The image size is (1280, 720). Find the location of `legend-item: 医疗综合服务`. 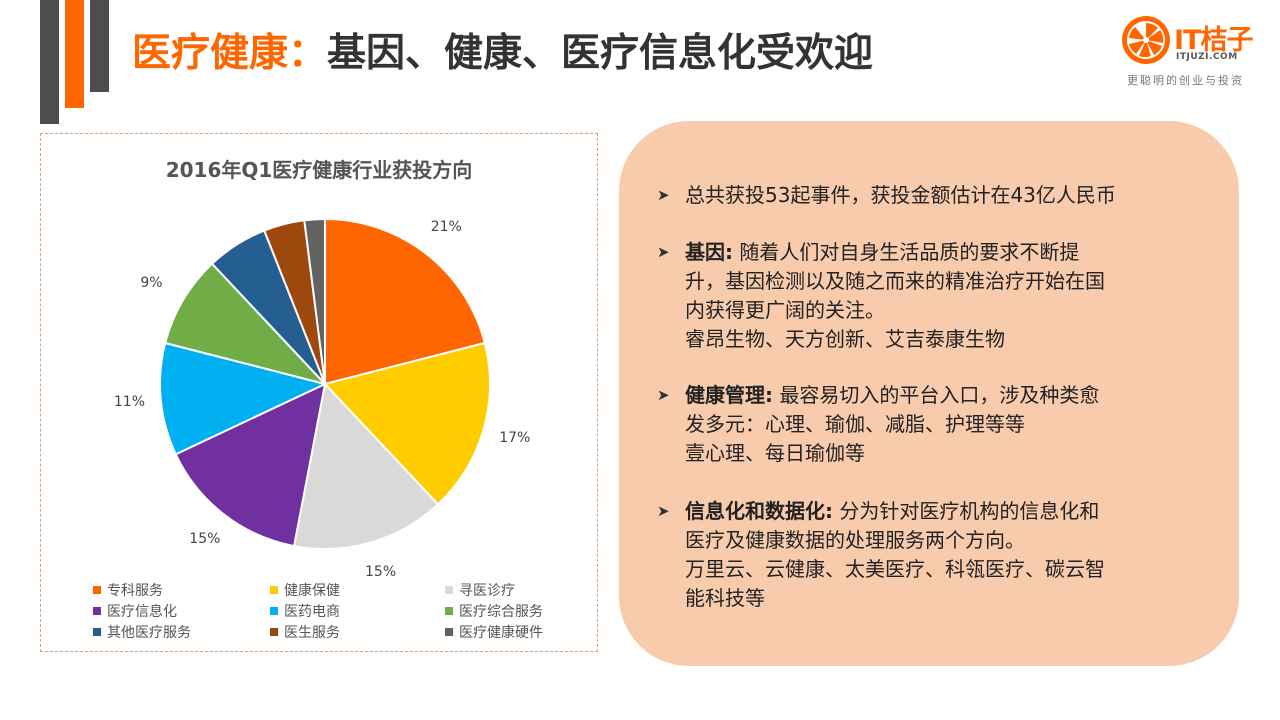

legend-item: 医疗综合服务 is located at coordinates (494, 611).